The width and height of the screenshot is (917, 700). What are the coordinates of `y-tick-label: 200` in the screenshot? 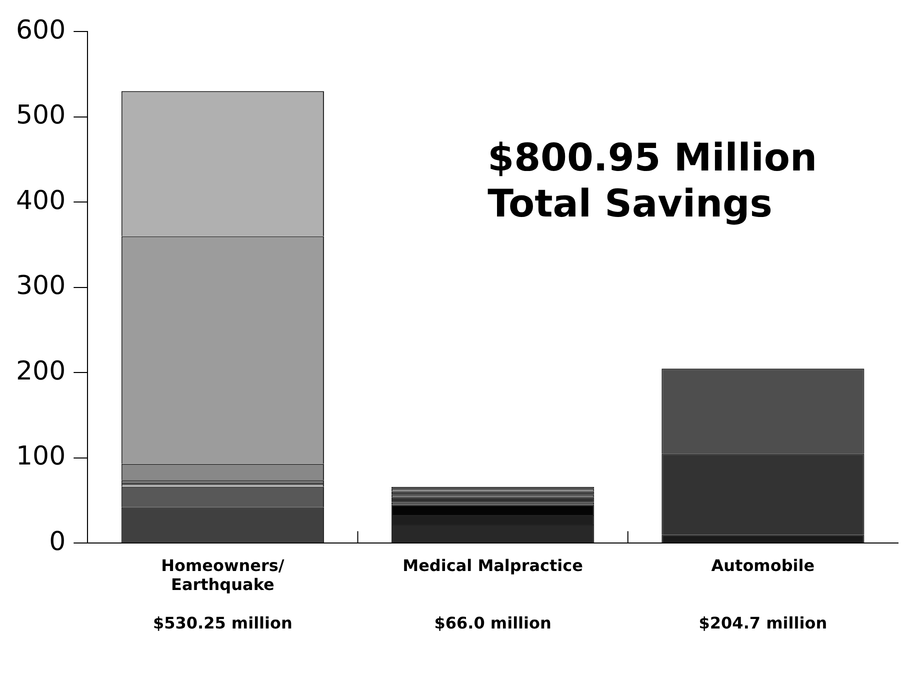 It's located at (41, 371).